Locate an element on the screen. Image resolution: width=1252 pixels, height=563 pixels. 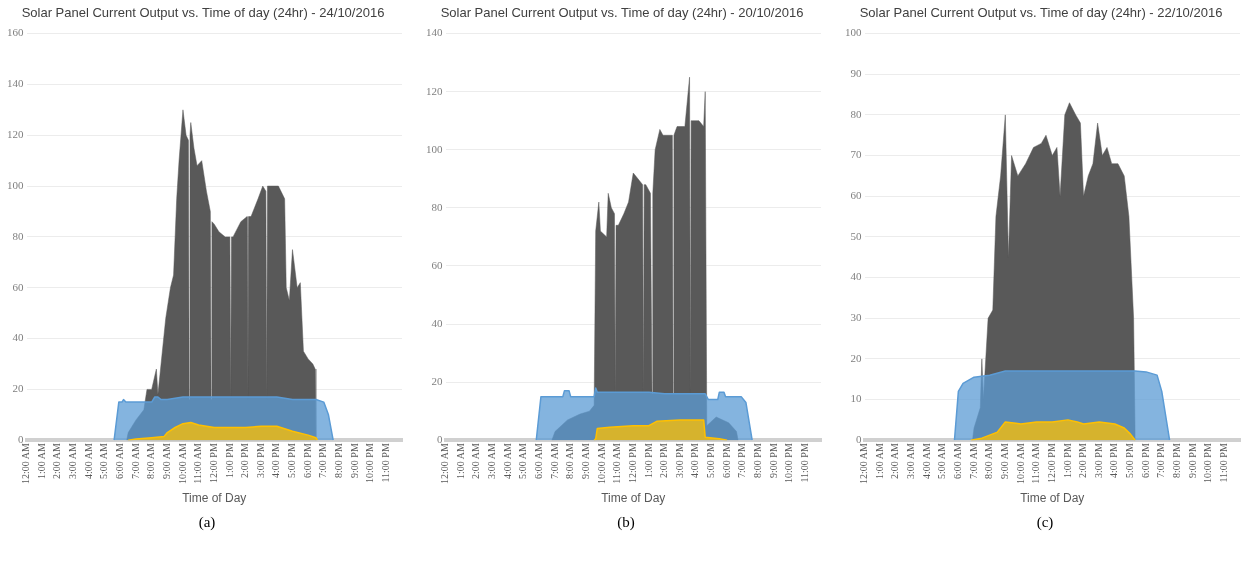
chart-title: Solar Panel Current Output vs. Time of day (24hr) - 20/10/2016 is located at coordinates (622, 13).